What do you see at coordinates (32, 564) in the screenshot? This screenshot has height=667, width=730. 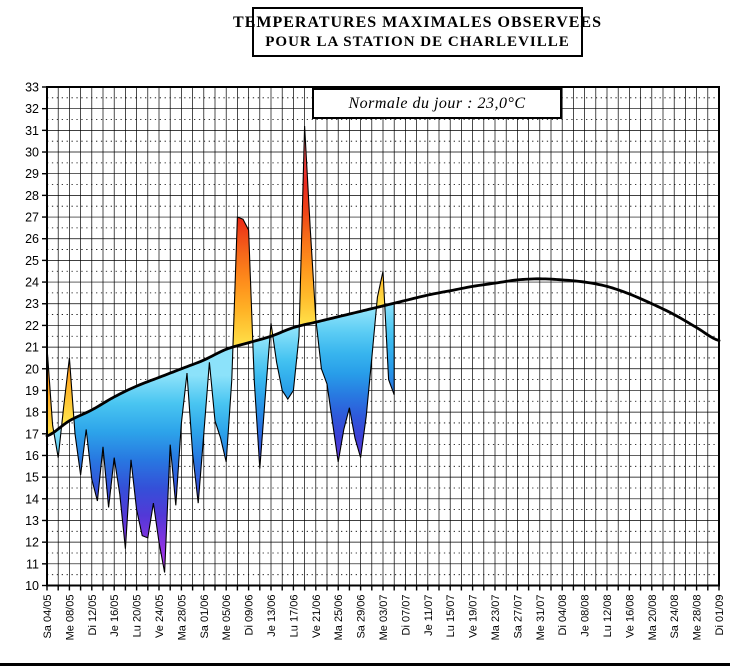 I see `y-tick-label: 11` at bounding box center [32, 564].